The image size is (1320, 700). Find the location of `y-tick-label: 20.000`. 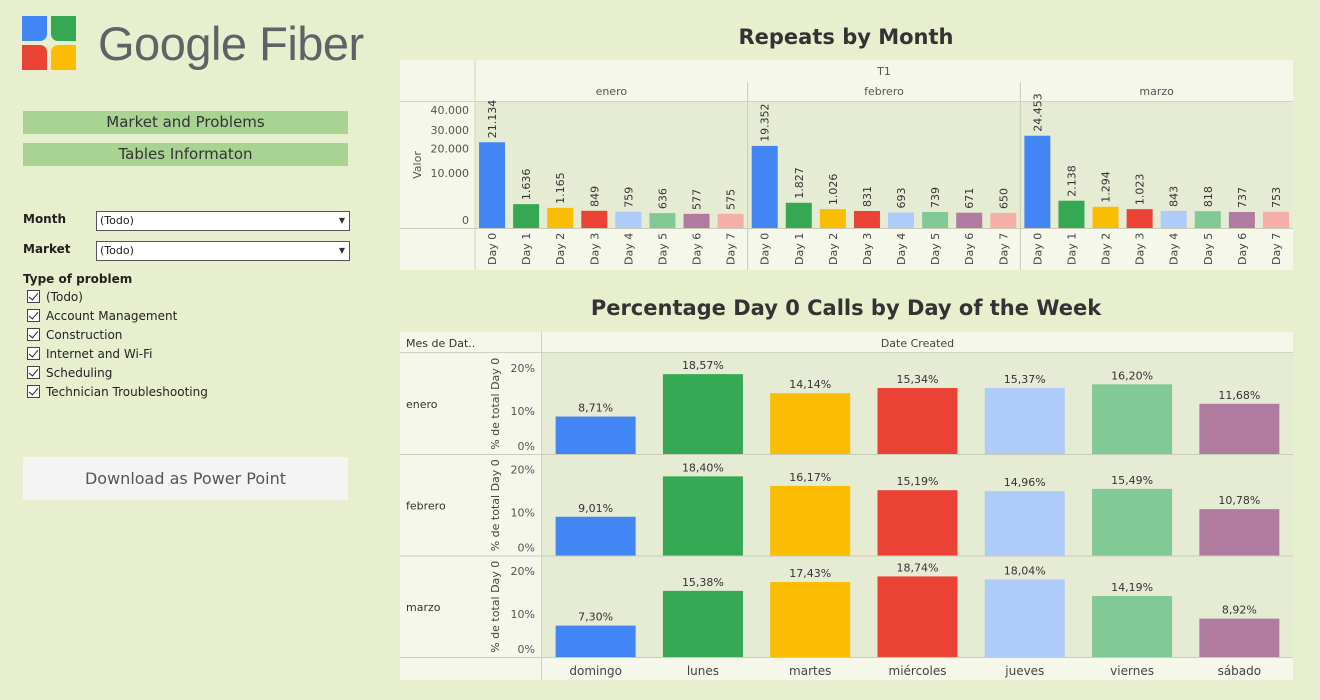

y-tick-label: 20.000 is located at coordinates (450, 149).